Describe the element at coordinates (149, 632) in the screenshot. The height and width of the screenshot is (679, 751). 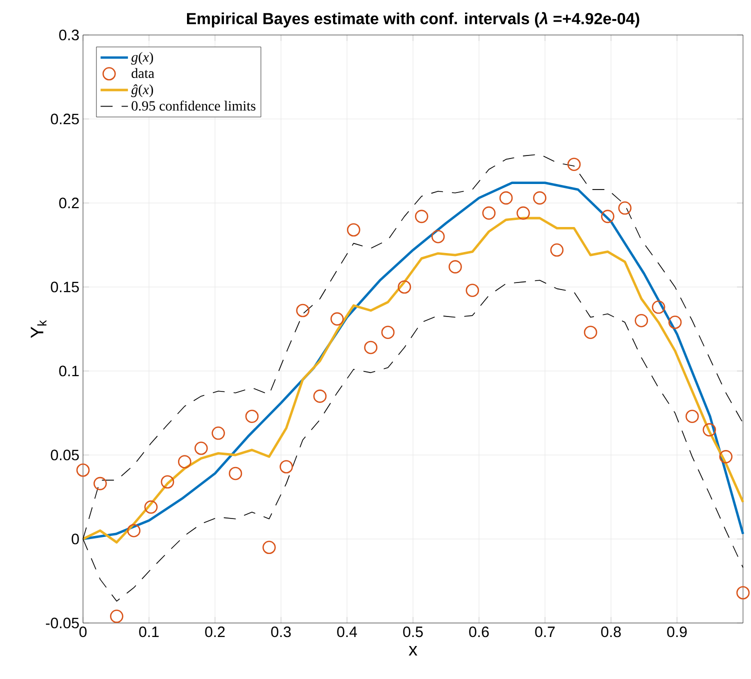
I see `x-tick-label: 0.1` at that location.